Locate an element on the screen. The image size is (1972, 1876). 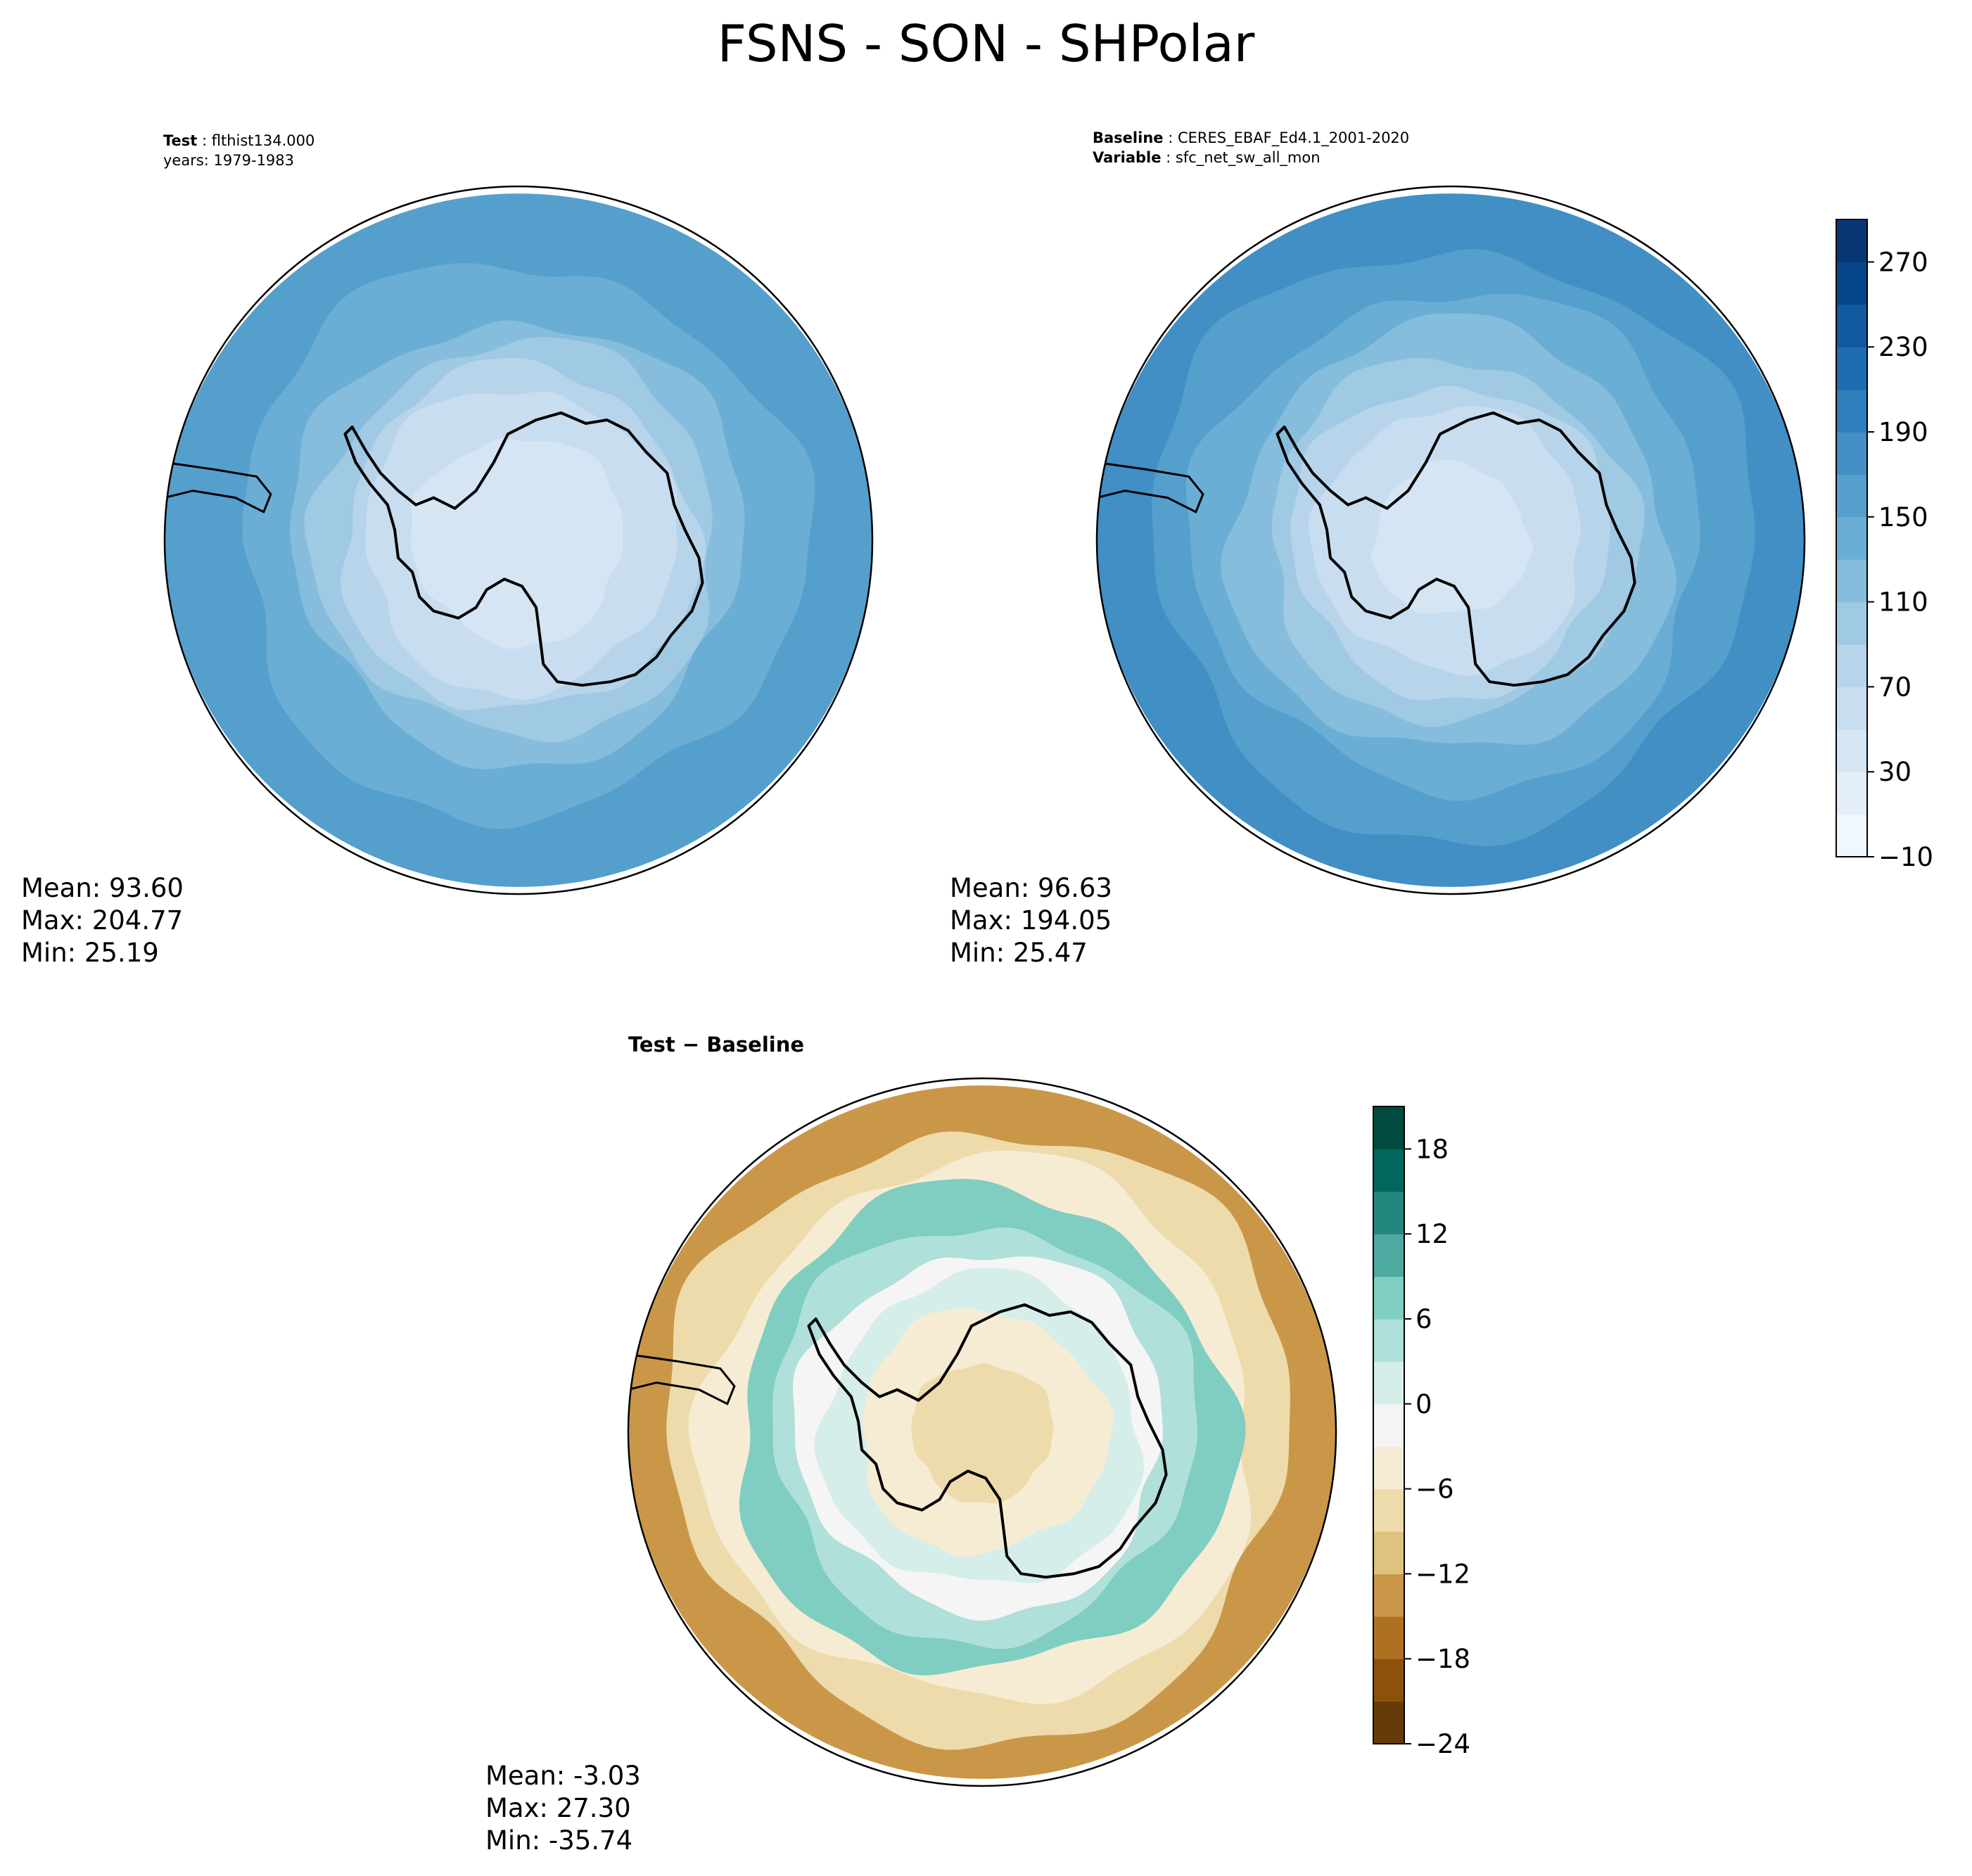
difference-stats: Mean: -3.03 Max: 27.30 Min: -35.74 is located at coordinates (563, 1809).